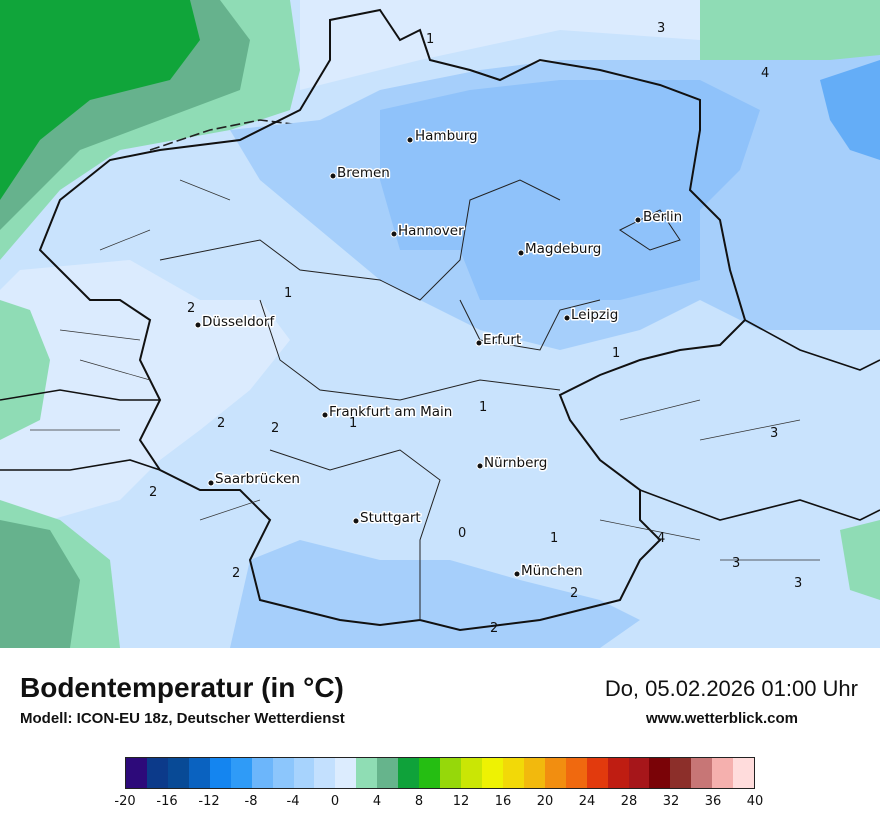 The width and height of the screenshot is (880, 830). I want to click on city-hannover: Hannover, so click(428, 231).